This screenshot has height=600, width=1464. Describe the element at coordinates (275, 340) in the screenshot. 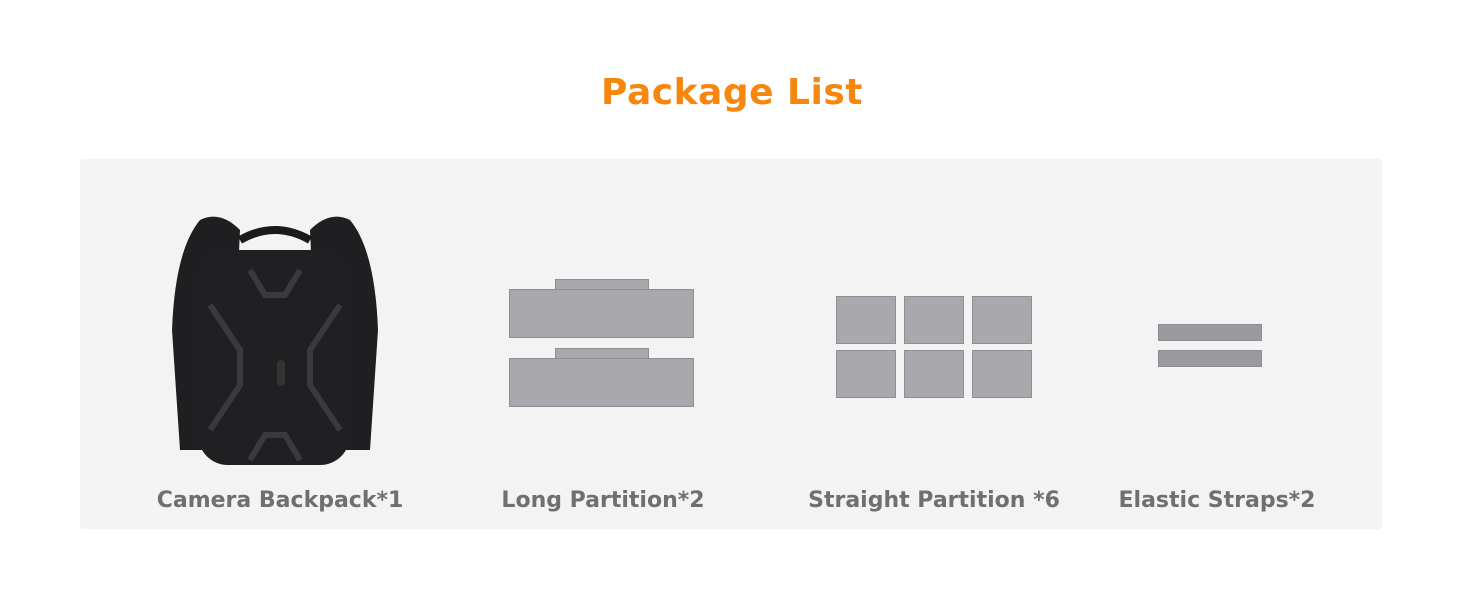

I see `backpack-image` at that location.